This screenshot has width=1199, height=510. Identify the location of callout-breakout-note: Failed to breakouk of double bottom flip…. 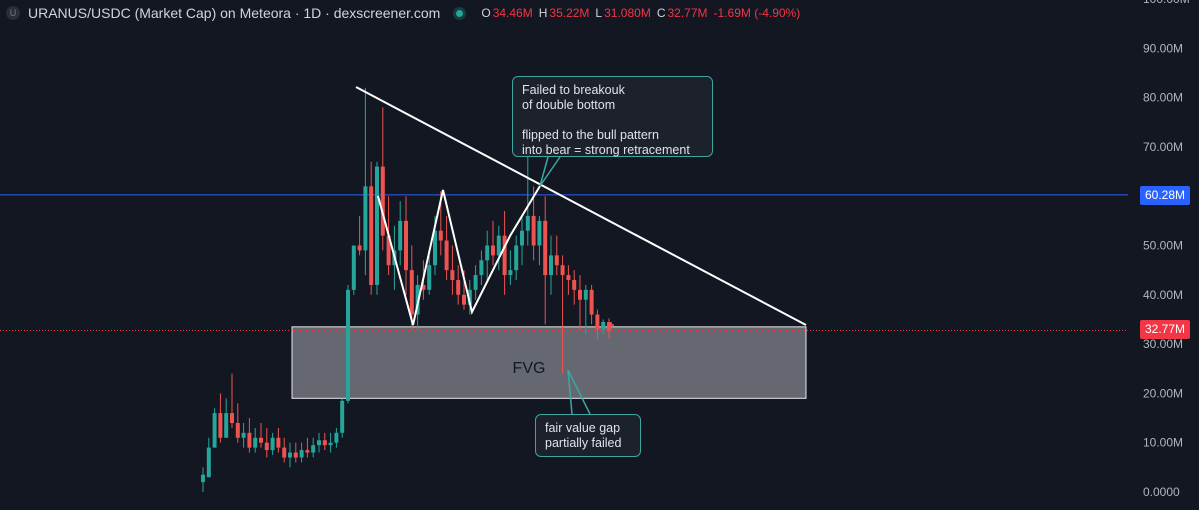
(612, 116).